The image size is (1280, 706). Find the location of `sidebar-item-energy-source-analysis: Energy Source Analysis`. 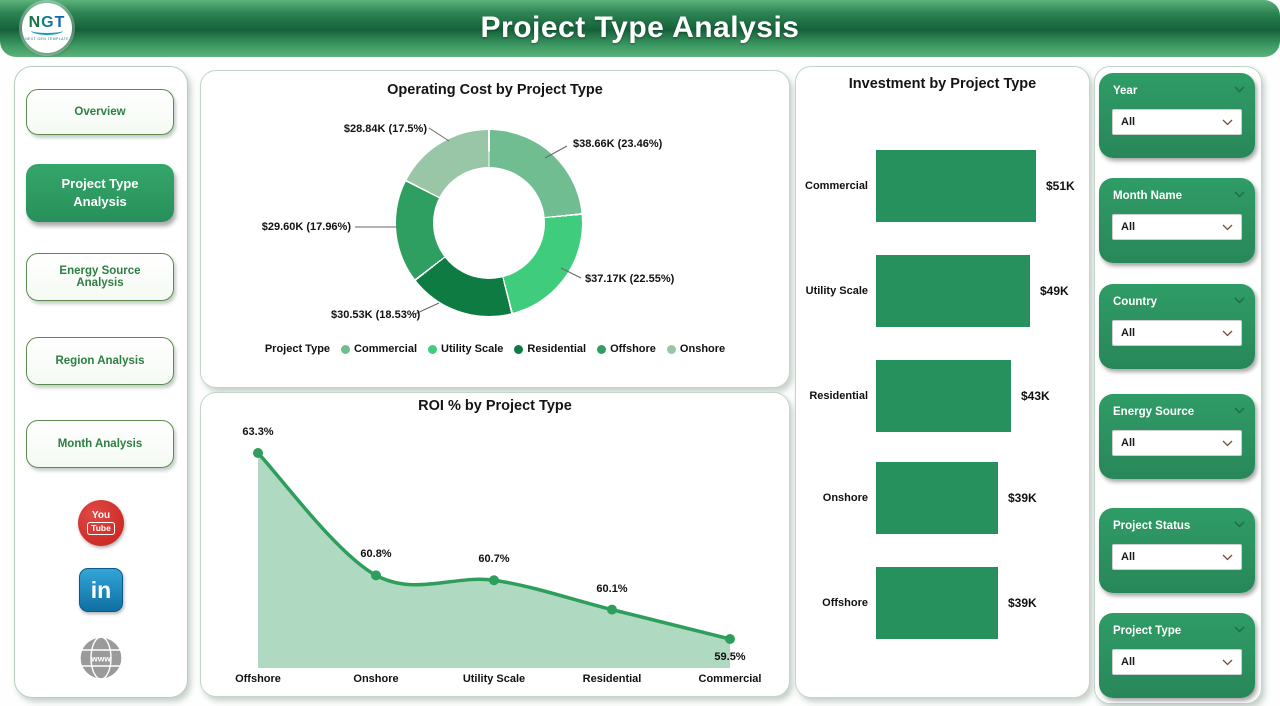

sidebar-item-energy-source-analysis: Energy Source Analysis is located at coordinates (100, 277).